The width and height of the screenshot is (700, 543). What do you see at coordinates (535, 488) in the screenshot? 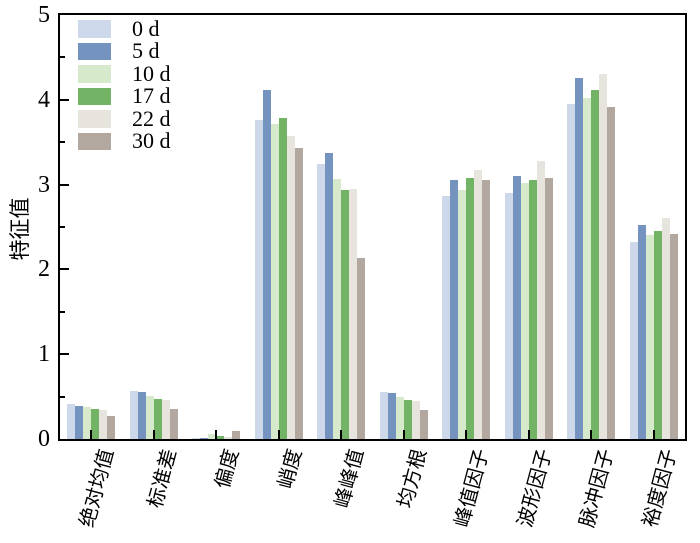
I see `x-tick-label: 波形因子` at bounding box center [535, 488].